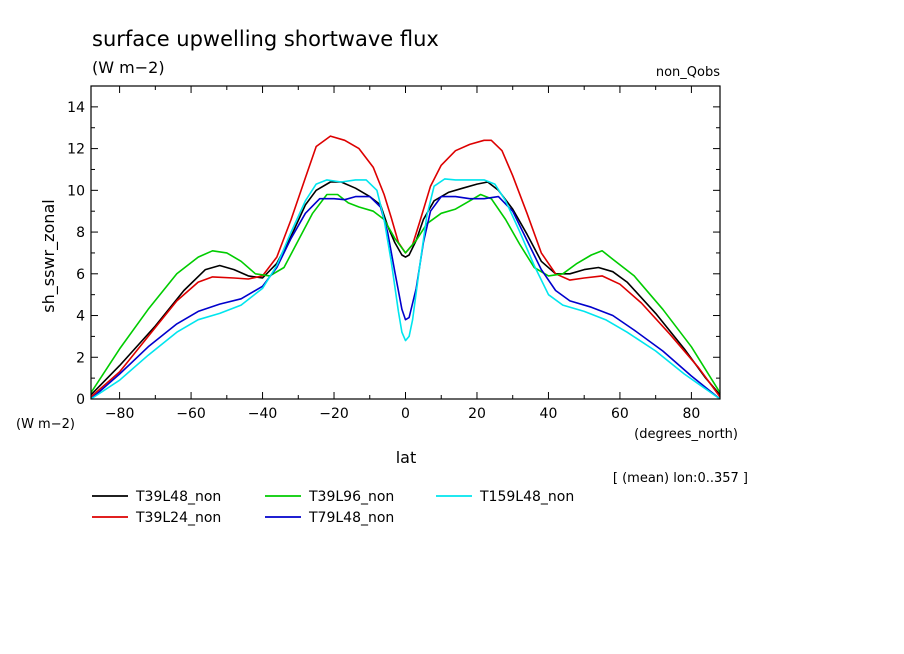 The image size is (904, 654). I want to click on mean-note: [ (mean) lon:0..357 ], so click(680, 478).